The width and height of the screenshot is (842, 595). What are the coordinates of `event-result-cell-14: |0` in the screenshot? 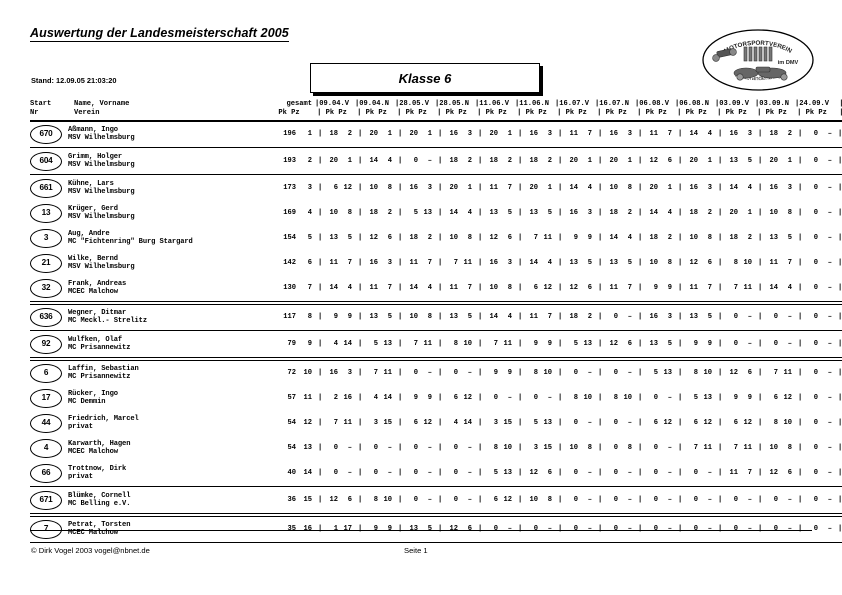 It's located at (837, 423).